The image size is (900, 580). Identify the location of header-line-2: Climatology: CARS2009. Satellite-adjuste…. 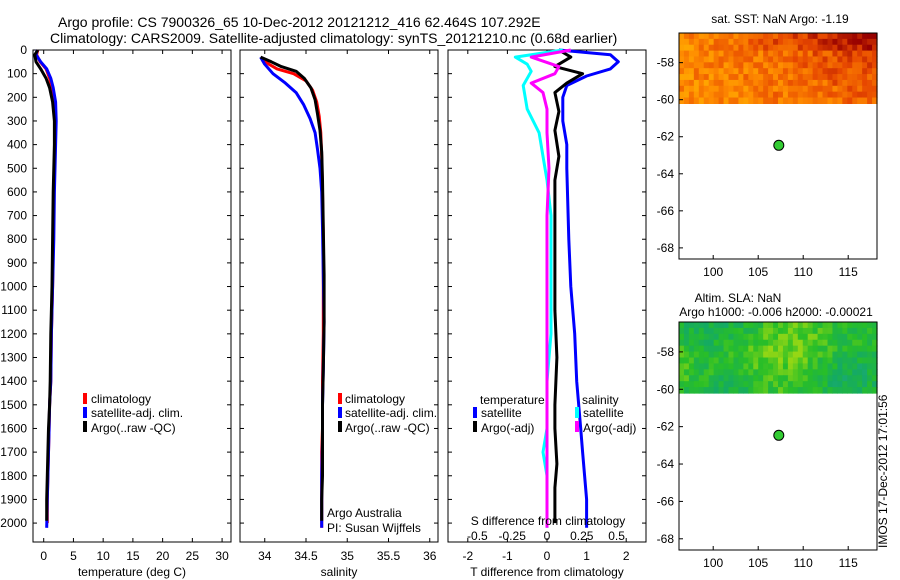
(333, 38).